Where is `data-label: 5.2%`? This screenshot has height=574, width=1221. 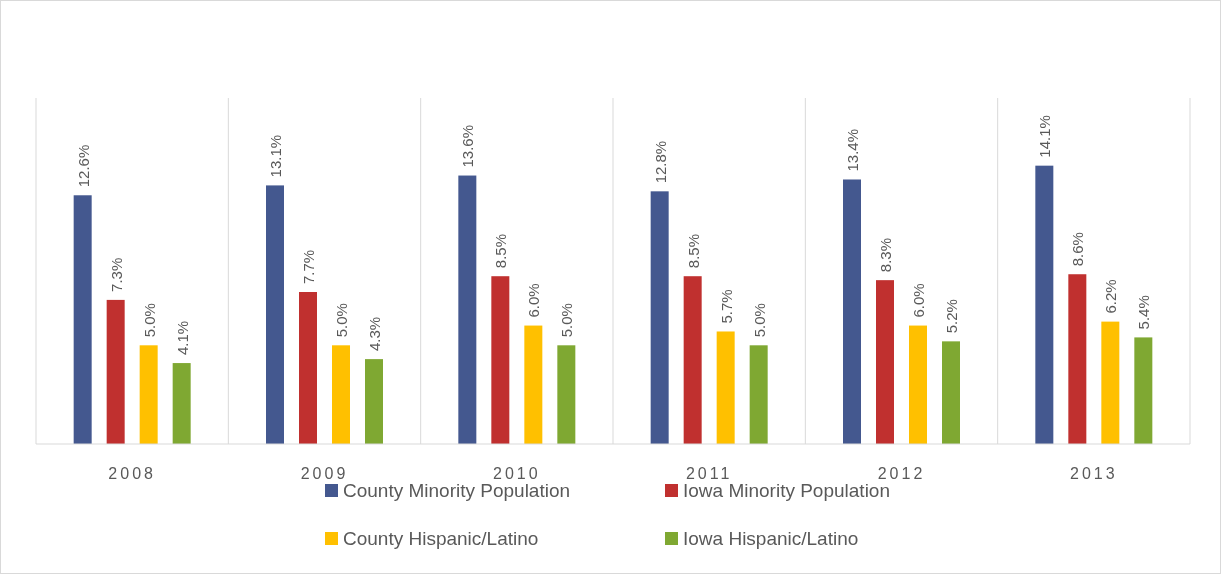
data-label: 5.2% is located at coordinates (951, 316).